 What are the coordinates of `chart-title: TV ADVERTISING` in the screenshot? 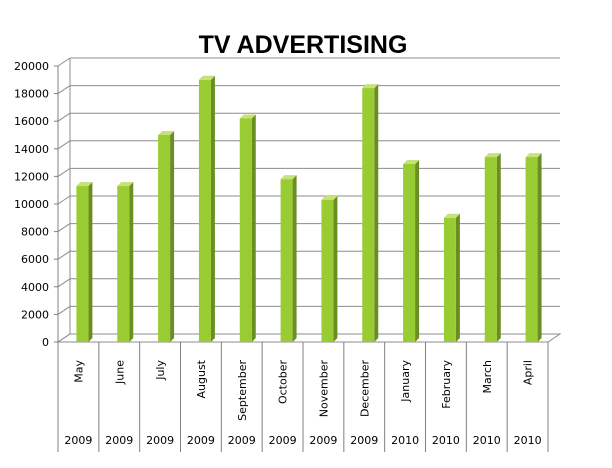 It's located at (303, 45).